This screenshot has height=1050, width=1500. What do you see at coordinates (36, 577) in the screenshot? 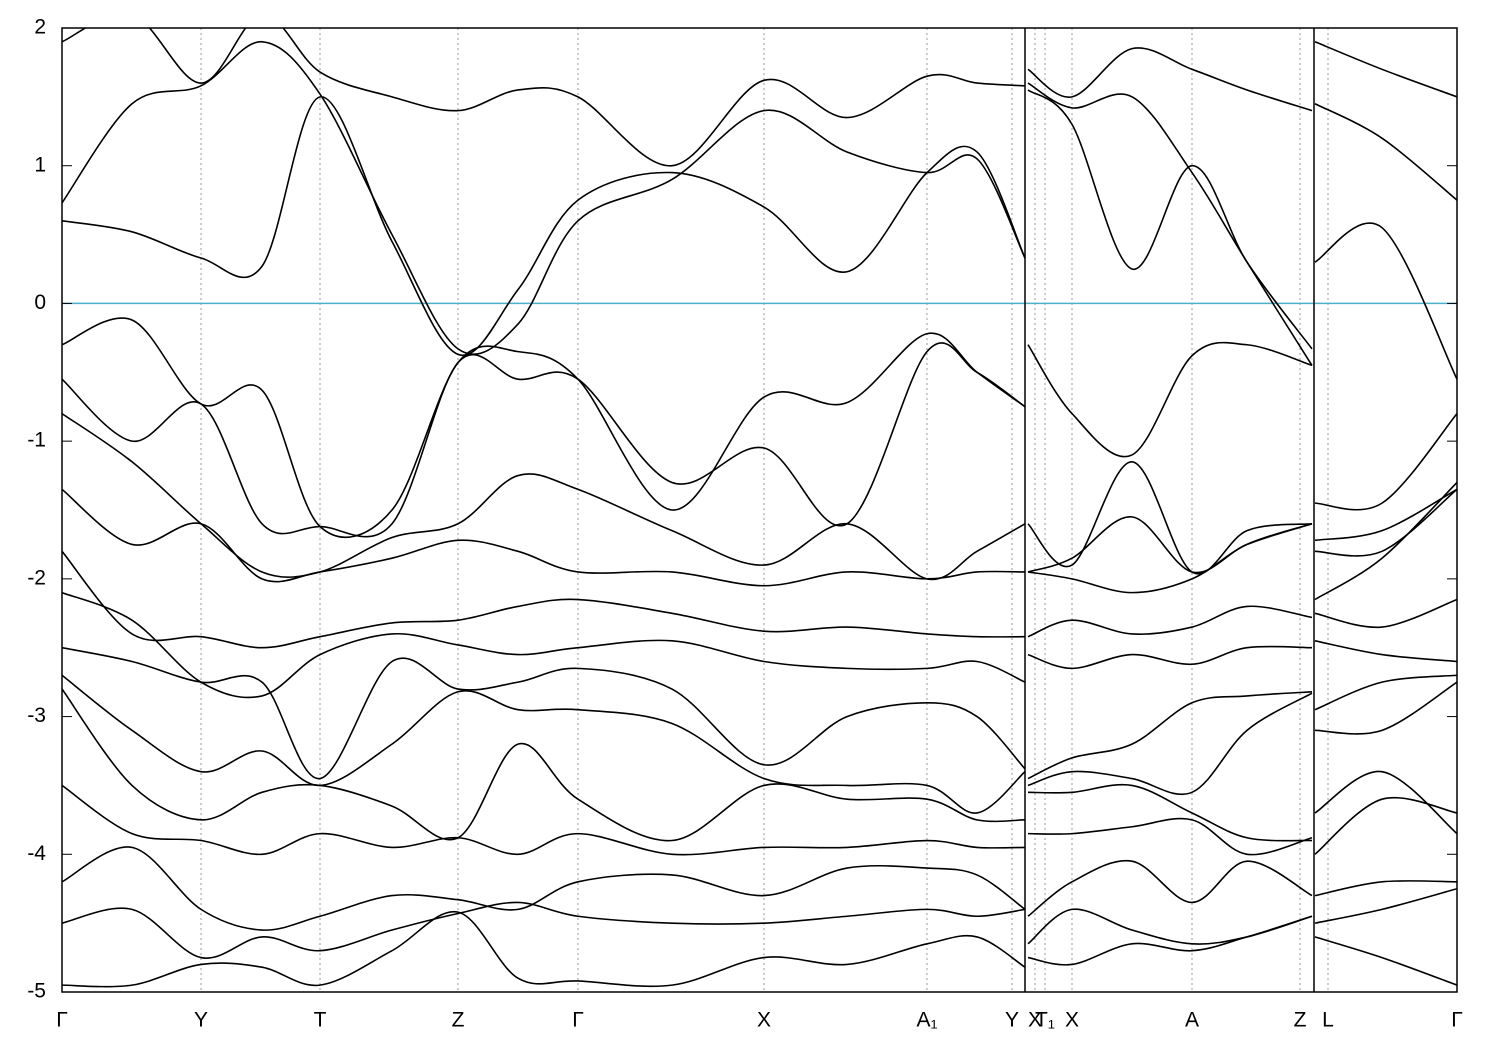
I see `y-tick-label: -2` at bounding box center [36, 577].